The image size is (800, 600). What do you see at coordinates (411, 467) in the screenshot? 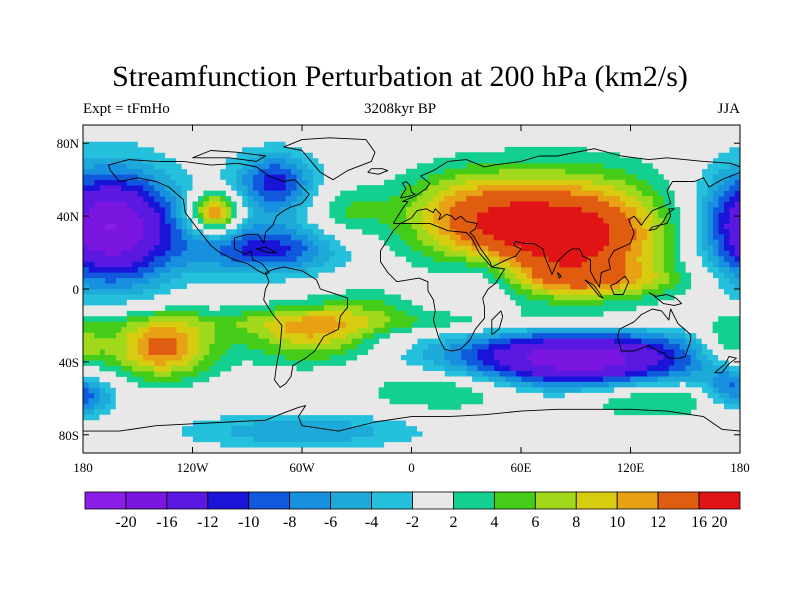
I see `x-tick-label: 0` at bounding box center [411, 467].